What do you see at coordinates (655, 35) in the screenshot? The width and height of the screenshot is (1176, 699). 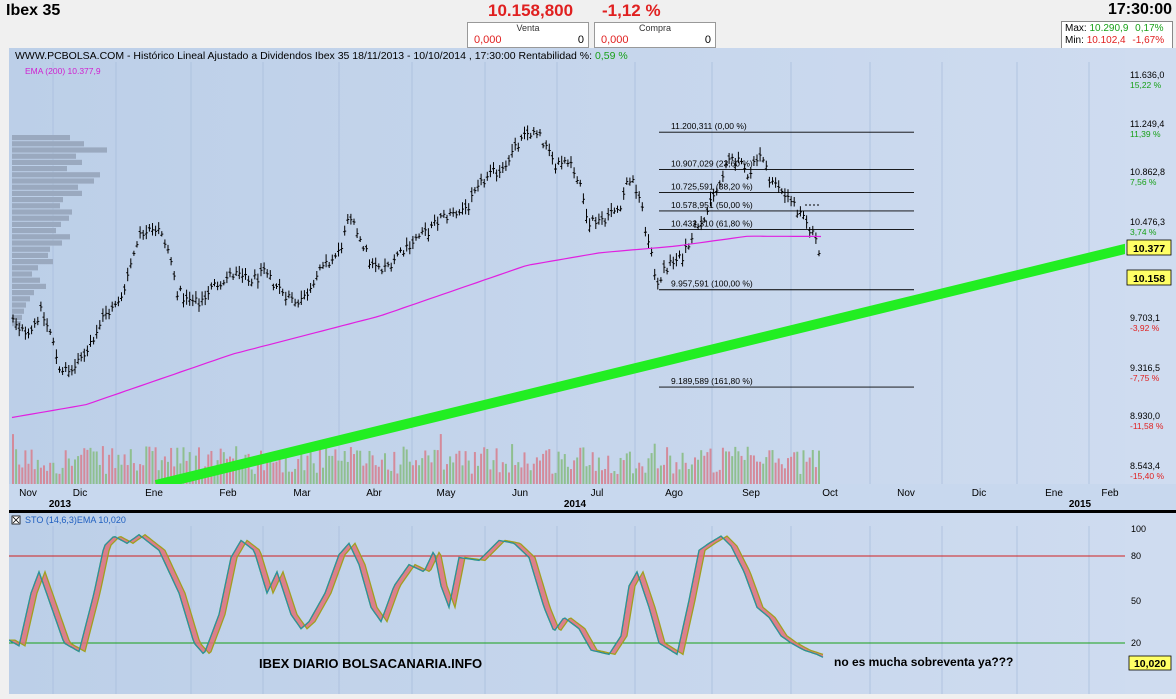 I see `buy-box: Compra 0,000 0` at bounding box center [655, 35].